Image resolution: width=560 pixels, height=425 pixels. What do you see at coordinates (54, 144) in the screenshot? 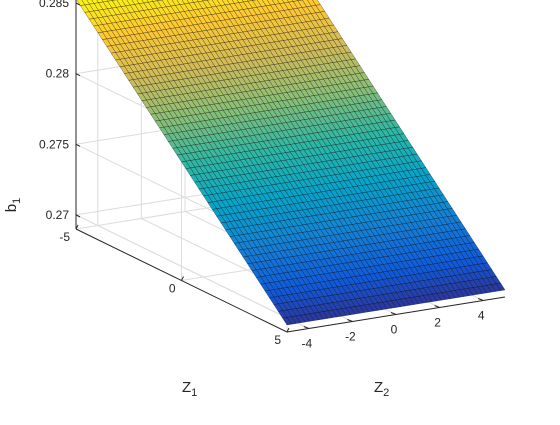
I see `z-tick-label: 0.275` at bounding box center [54, 144].